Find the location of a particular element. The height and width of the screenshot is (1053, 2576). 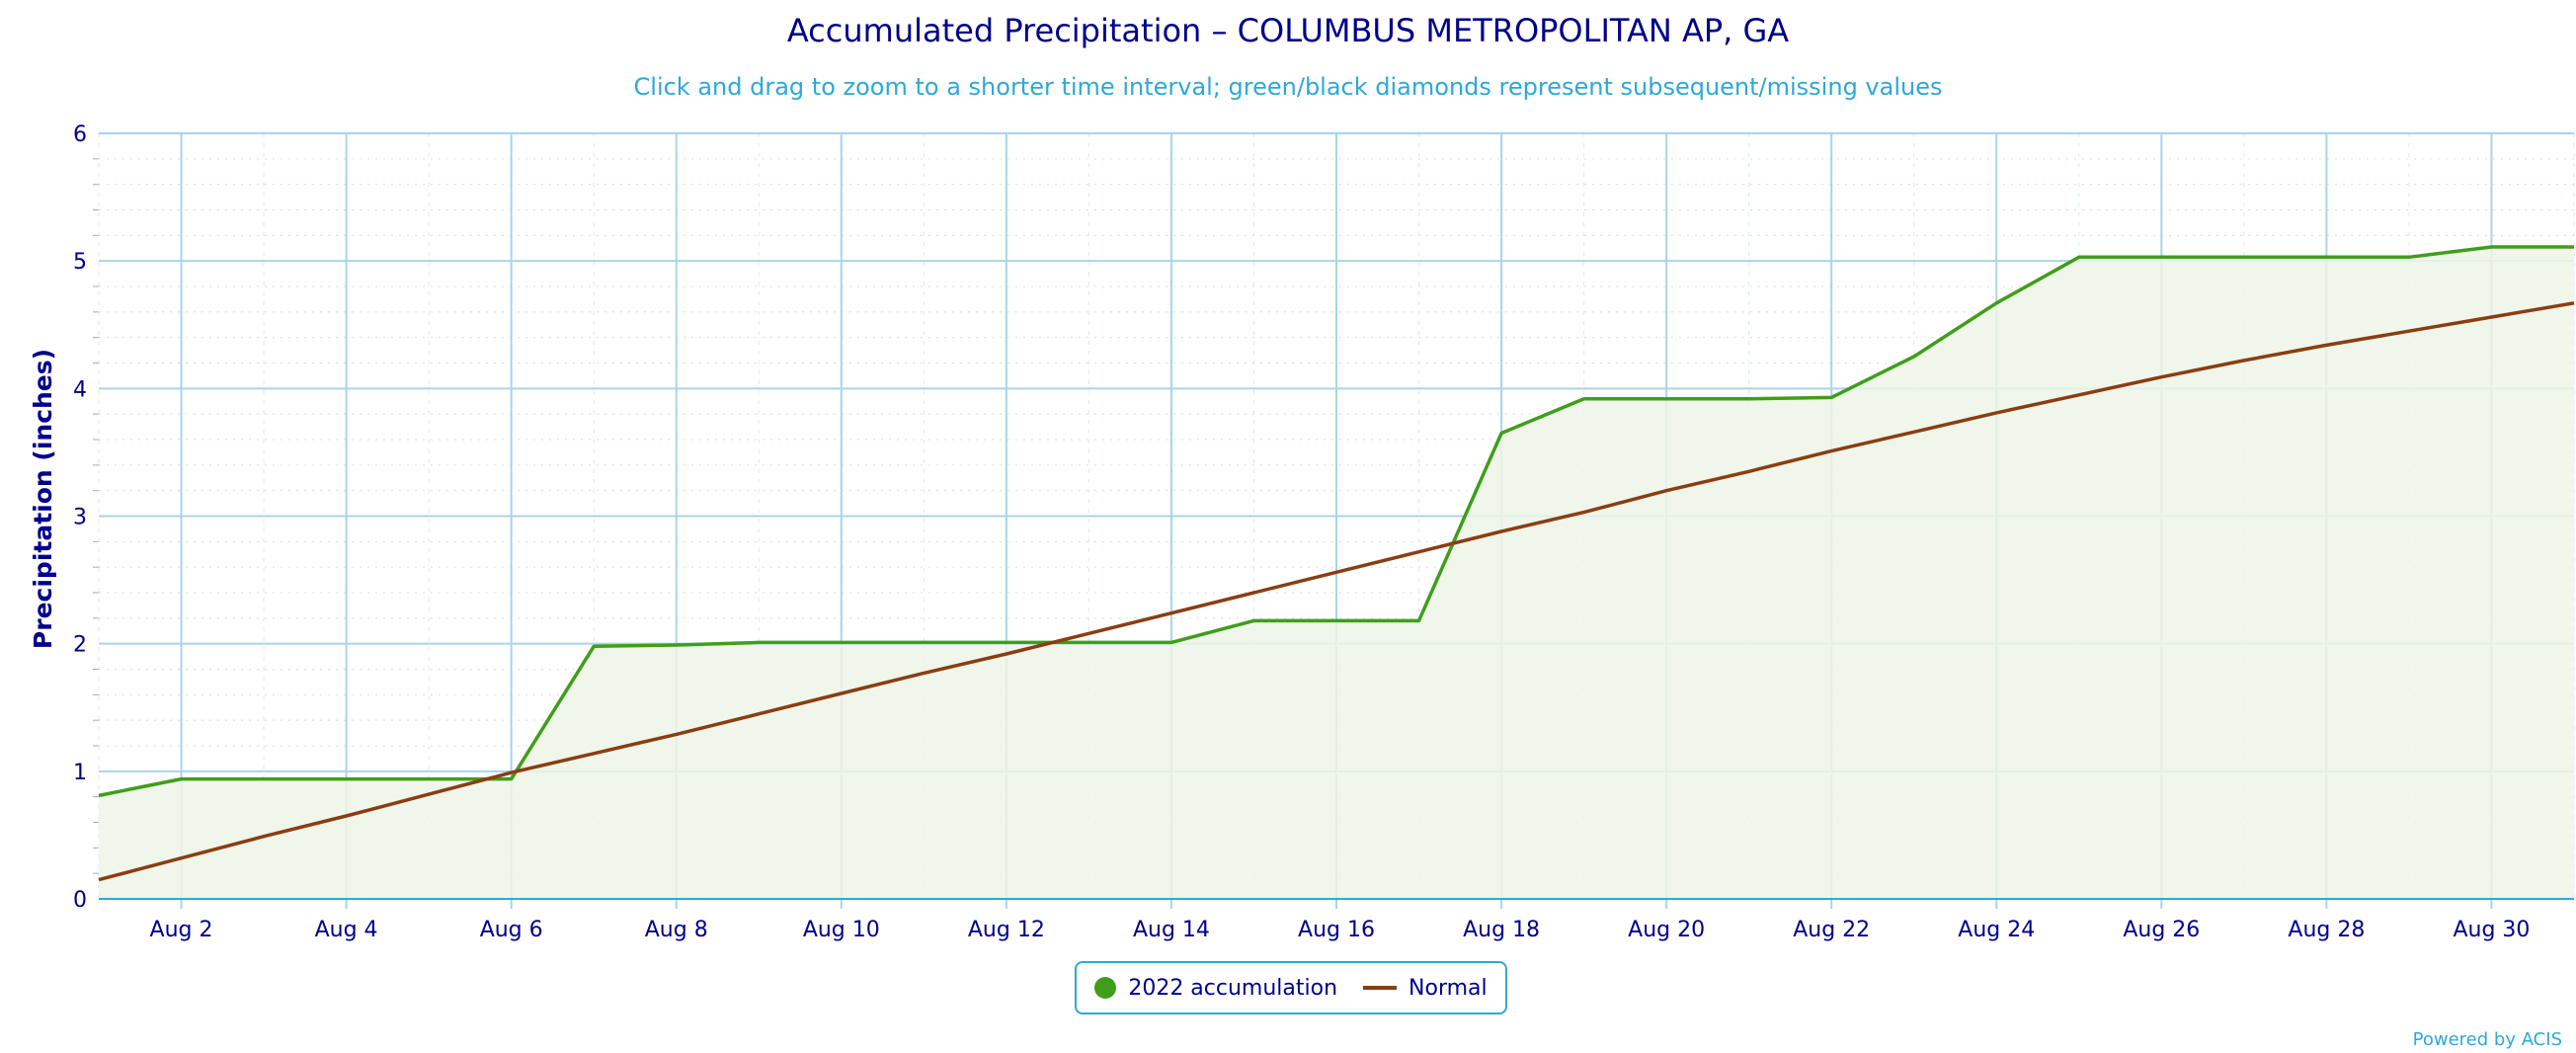

legend-marker-normal is located at coordinates (1380, 988).